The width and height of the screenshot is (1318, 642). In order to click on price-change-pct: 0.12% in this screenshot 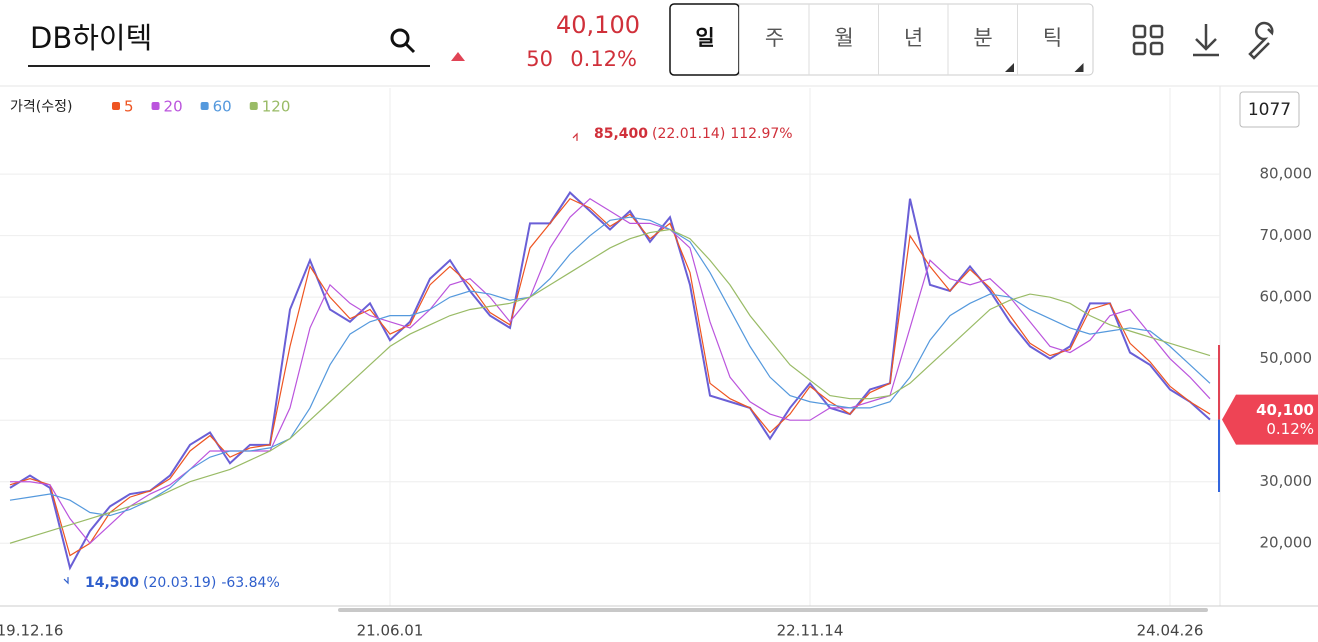, I will do `click(603, 59)`.